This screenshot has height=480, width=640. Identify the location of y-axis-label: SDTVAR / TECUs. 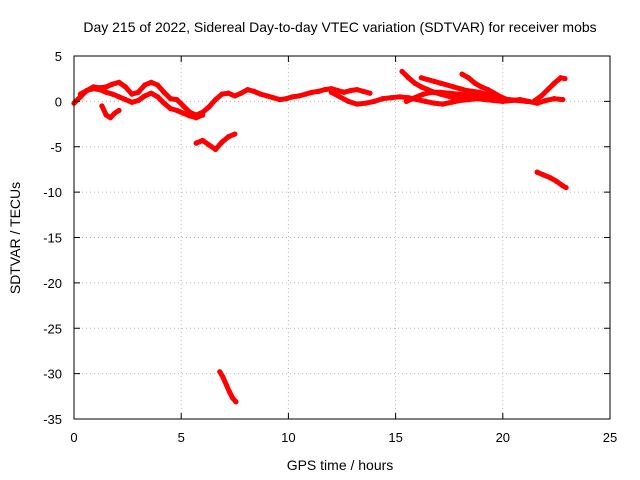
(15, 238).